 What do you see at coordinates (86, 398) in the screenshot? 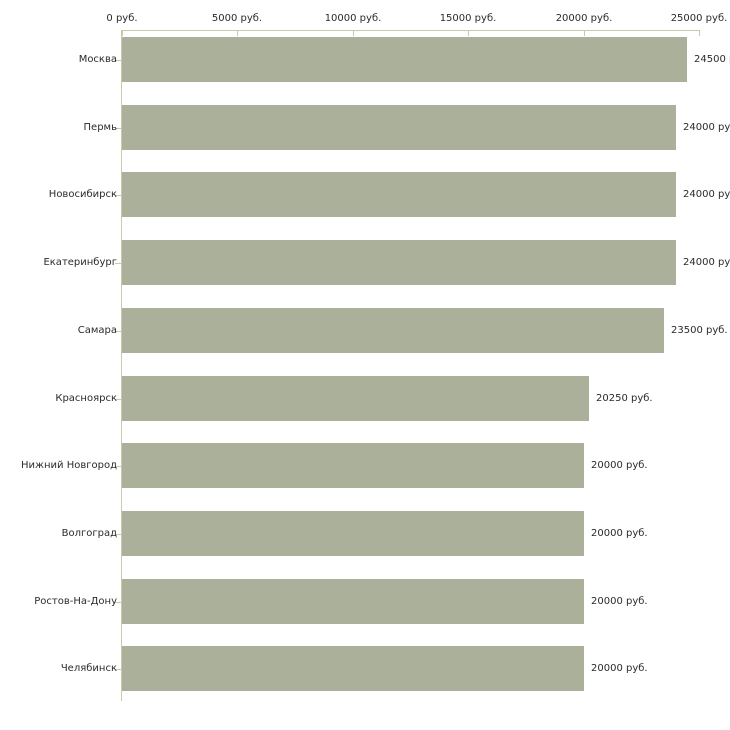
I see `category-label: Красноярск` at bounding box center [86, 398].